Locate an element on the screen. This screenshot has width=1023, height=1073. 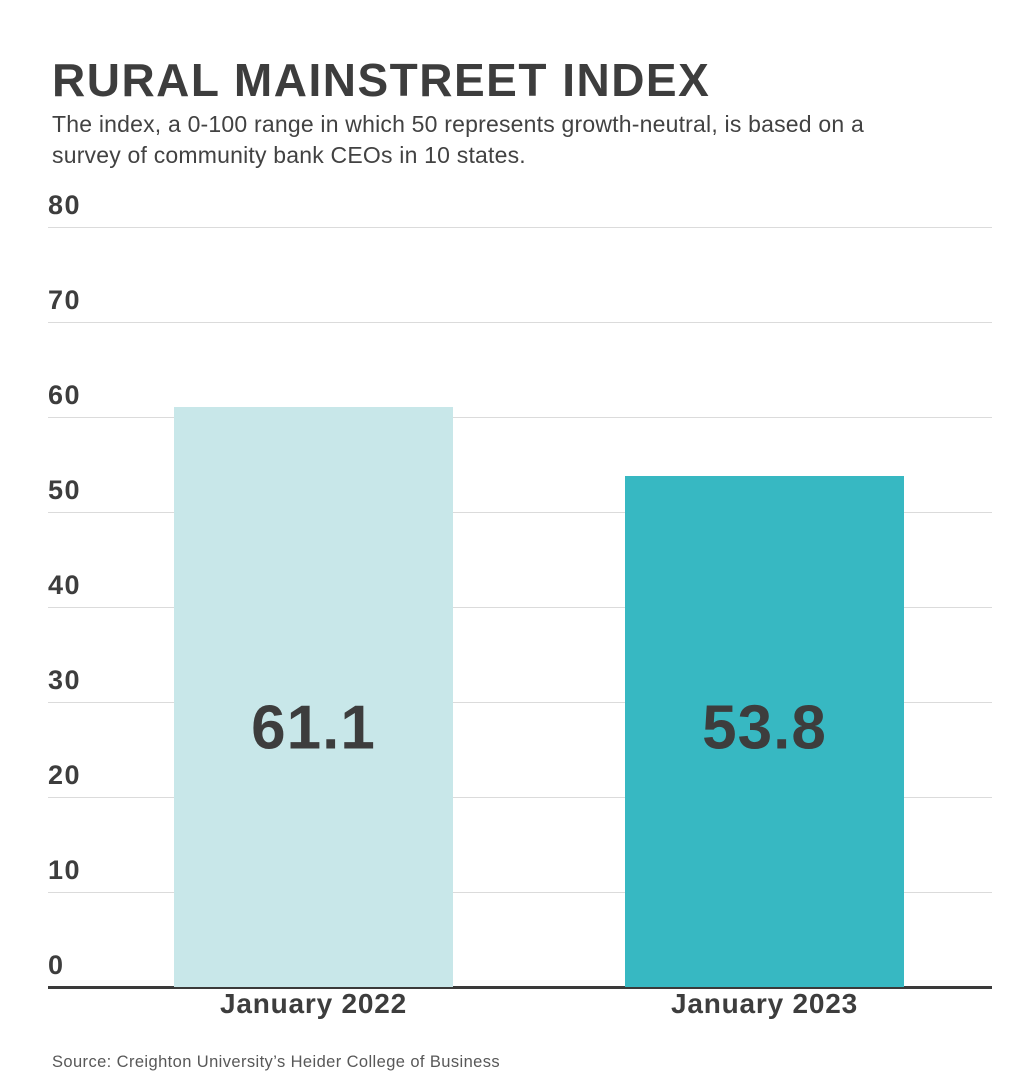
bar-january-2023 is located at coordinates (764, 731).